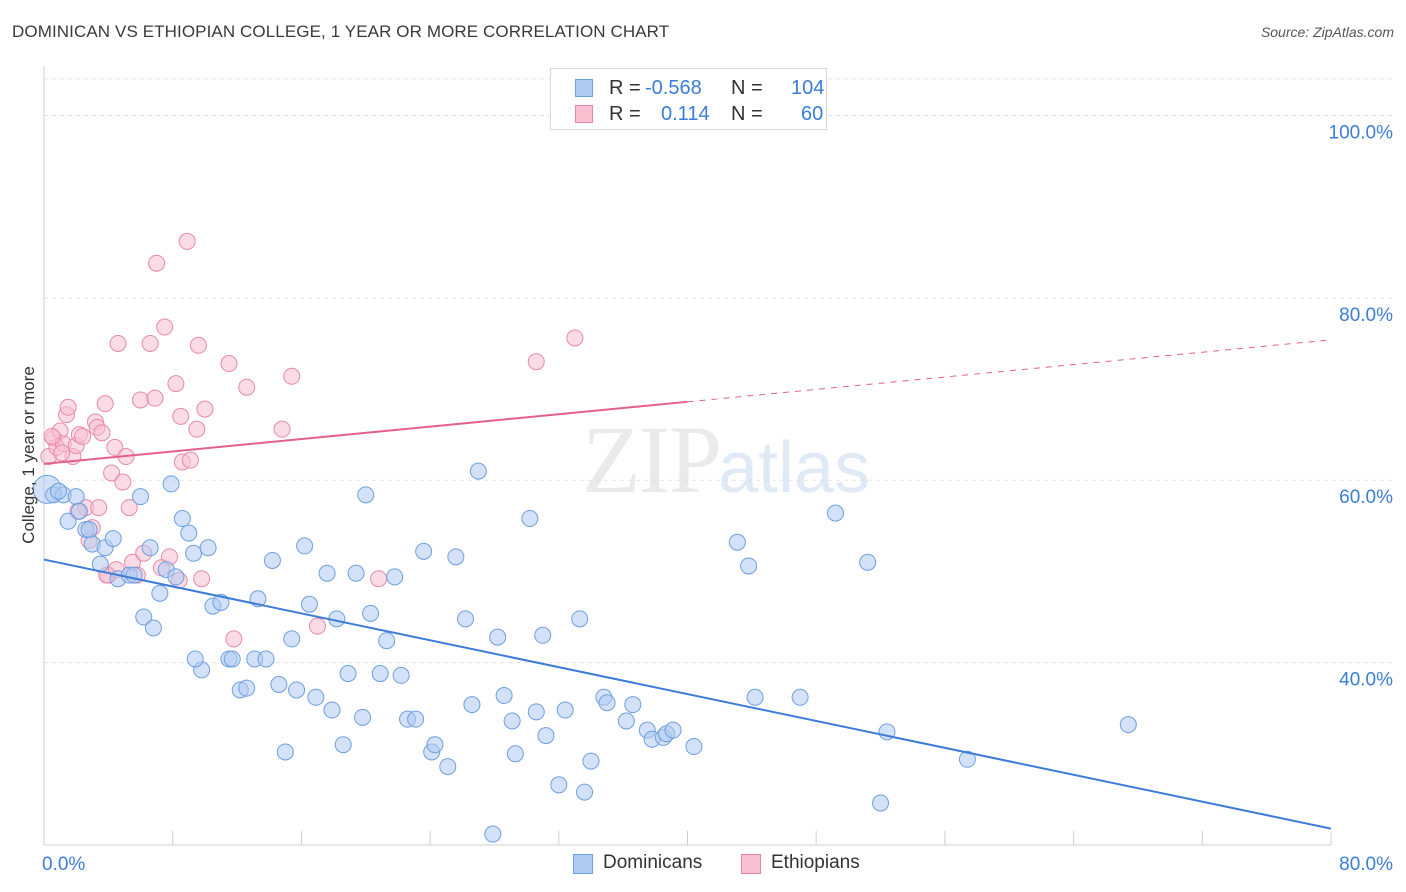 The image size is (1406, 892). I want to click on legend-r-value: 0.114, so click(685, 114).